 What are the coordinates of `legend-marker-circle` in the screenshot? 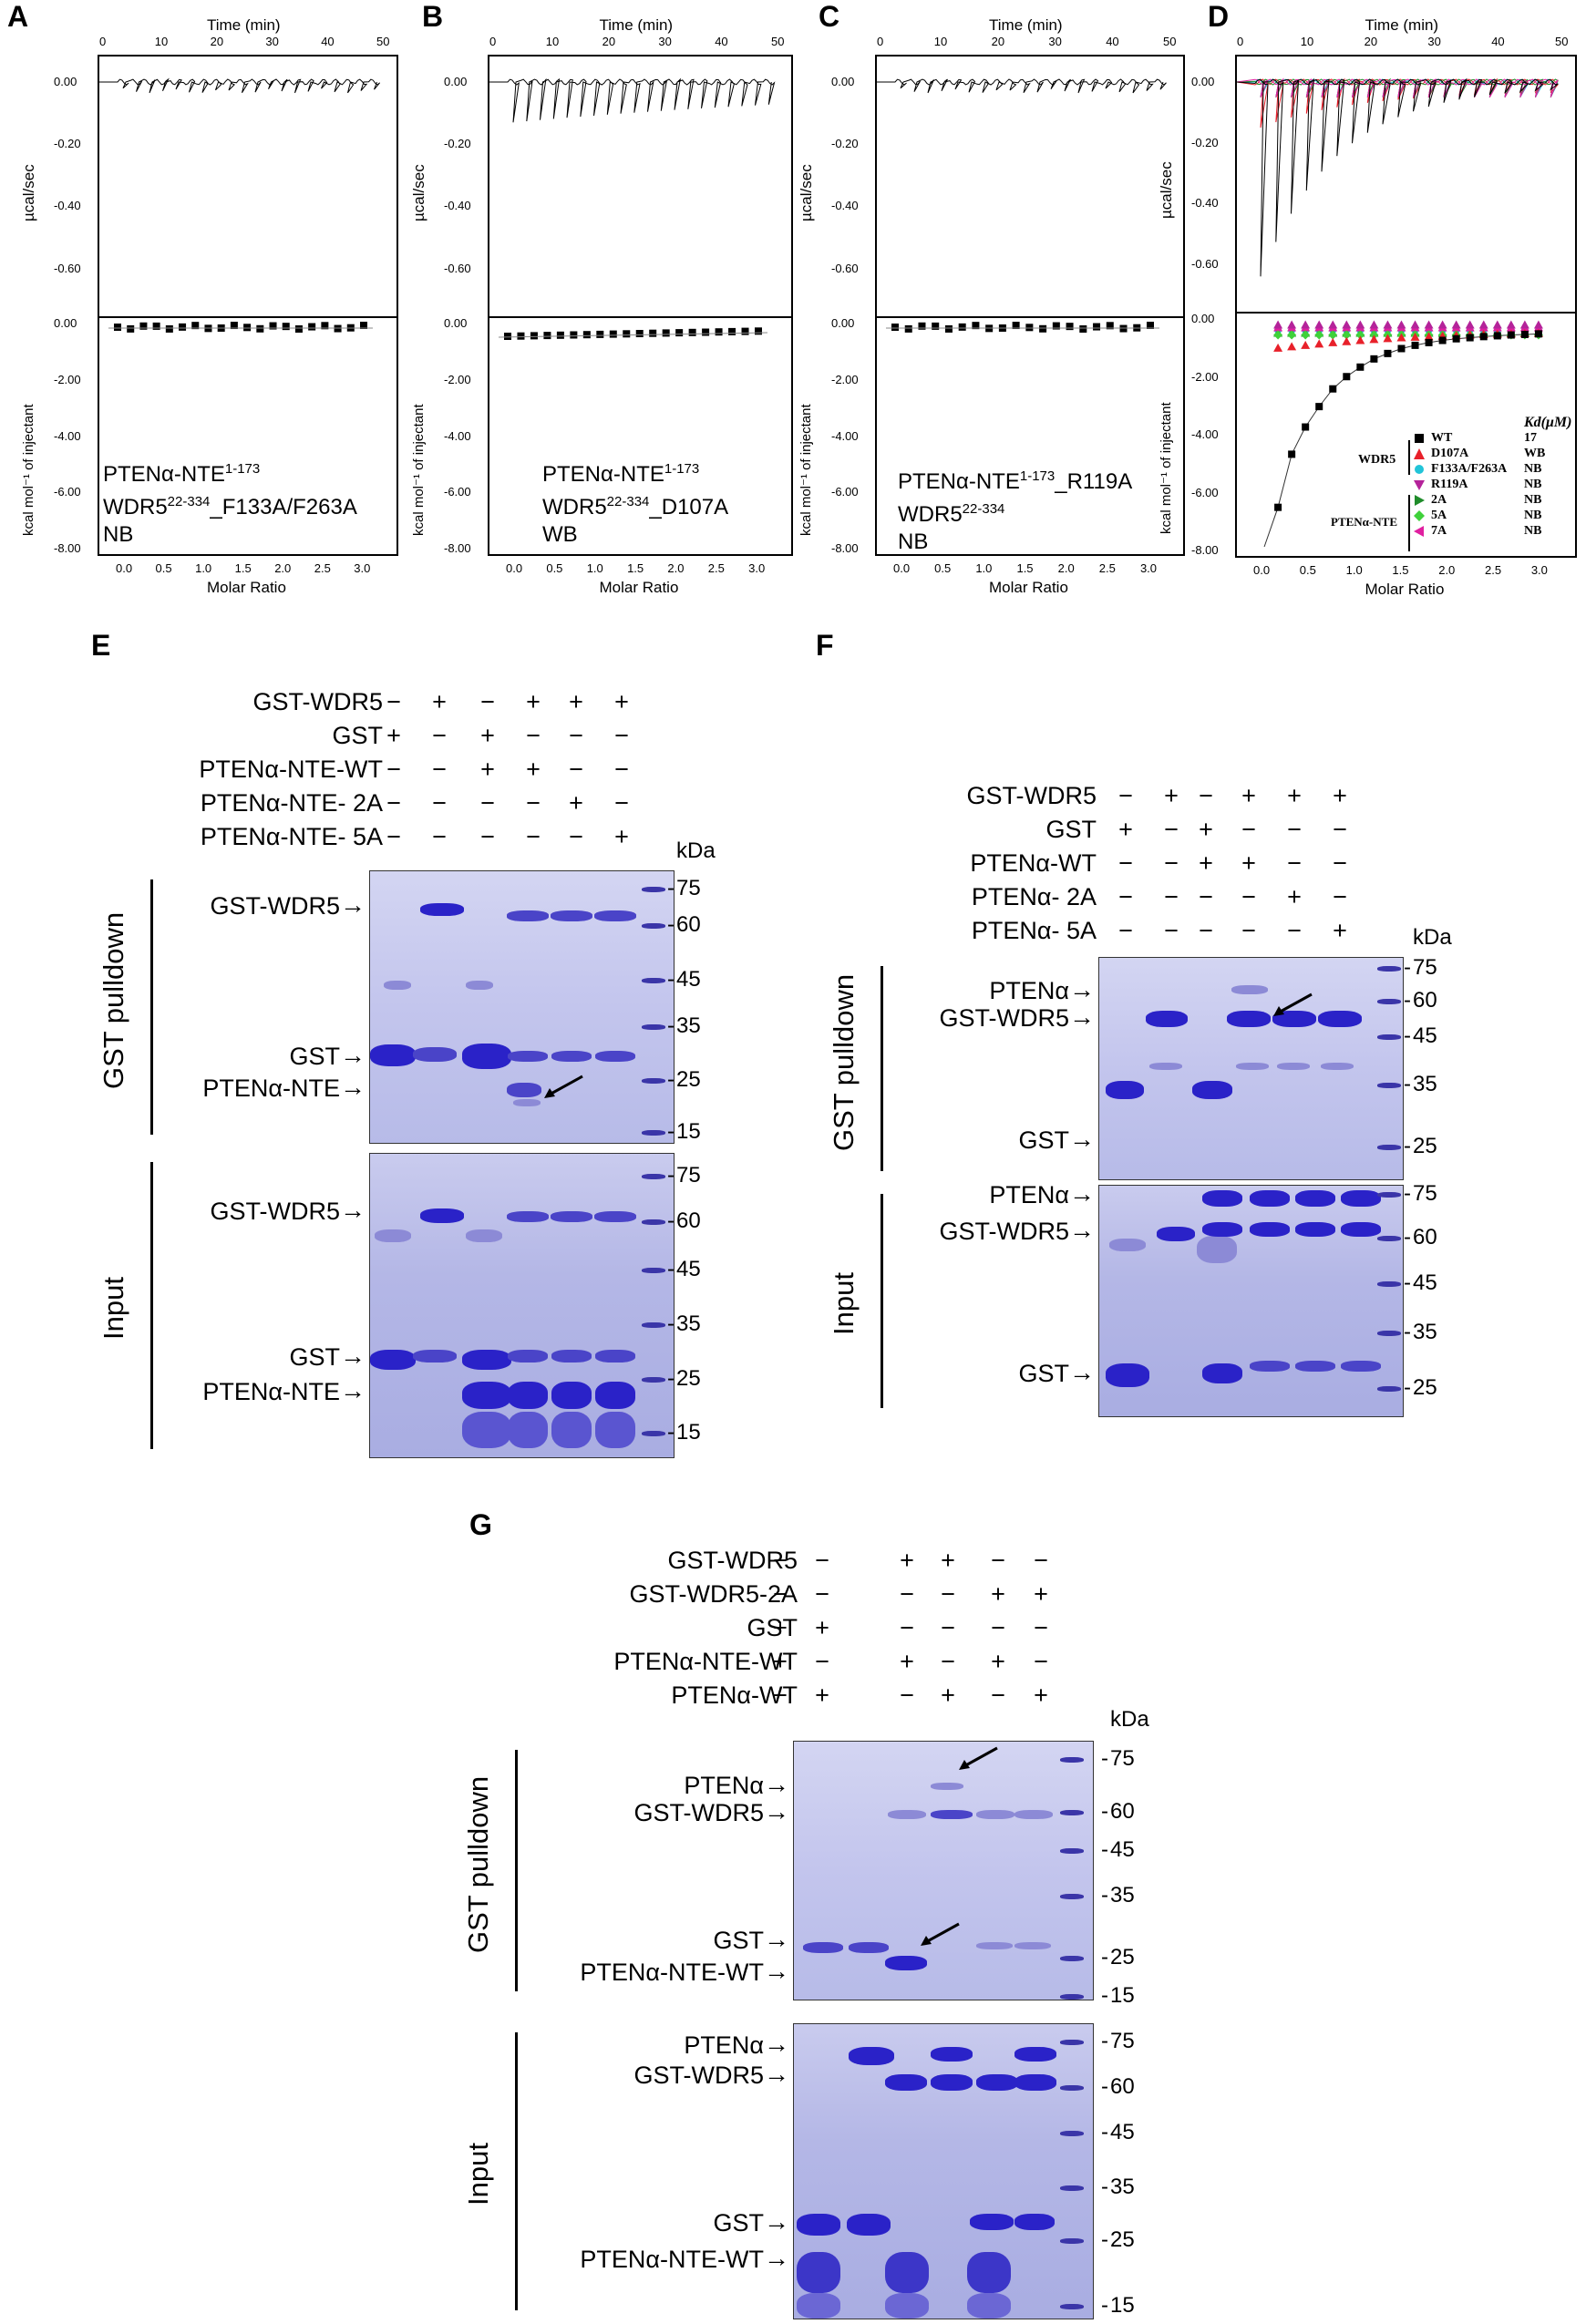 It's located at (1420, 469).